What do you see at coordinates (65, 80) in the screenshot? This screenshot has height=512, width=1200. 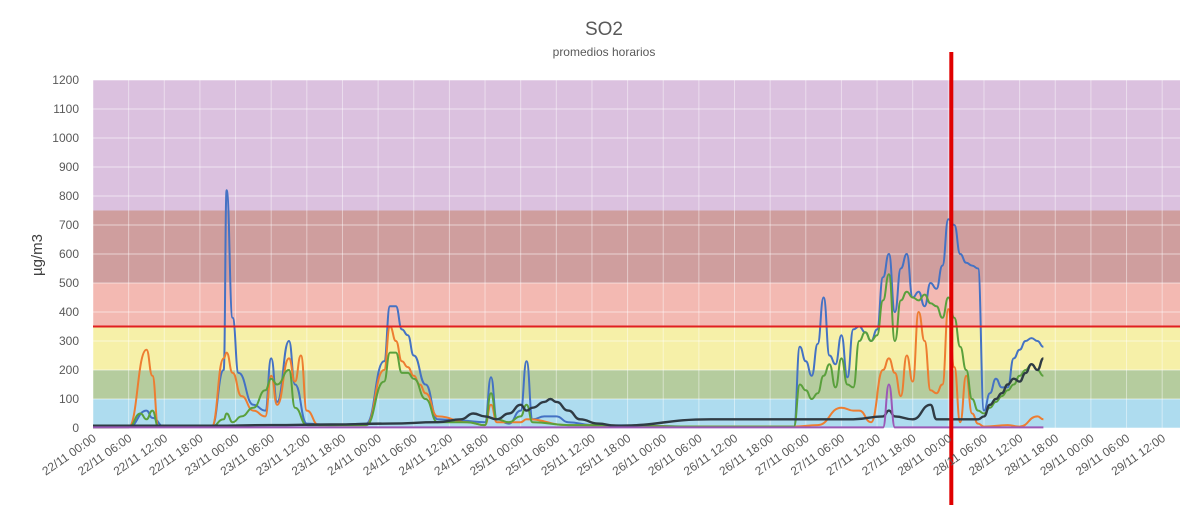 I see `y-tick-label: 1200` at bounding box center [65, 80].